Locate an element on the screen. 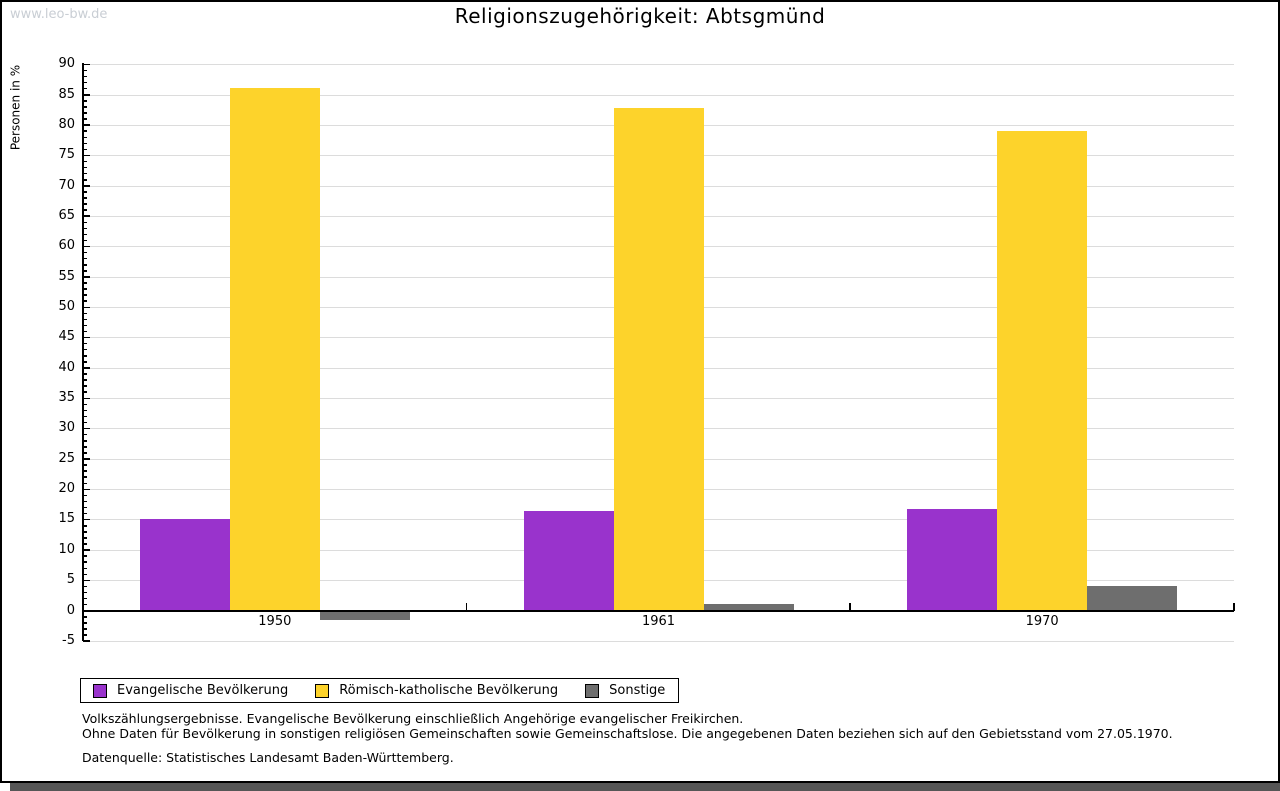 The height and width of the screenshot is (791, 1280). y-tick-label: 45 is located at coordinates (66, 337).